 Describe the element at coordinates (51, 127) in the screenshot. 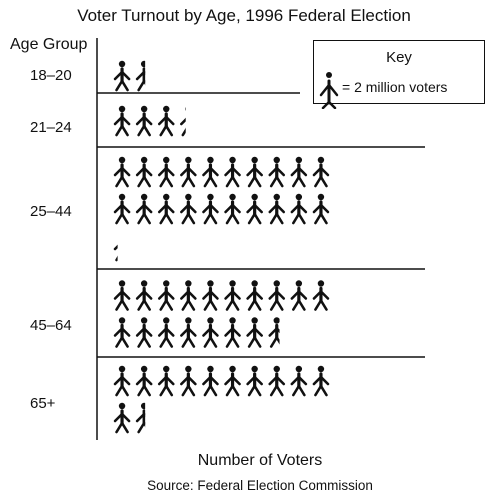

I see `group-label: 21–24` at that location.